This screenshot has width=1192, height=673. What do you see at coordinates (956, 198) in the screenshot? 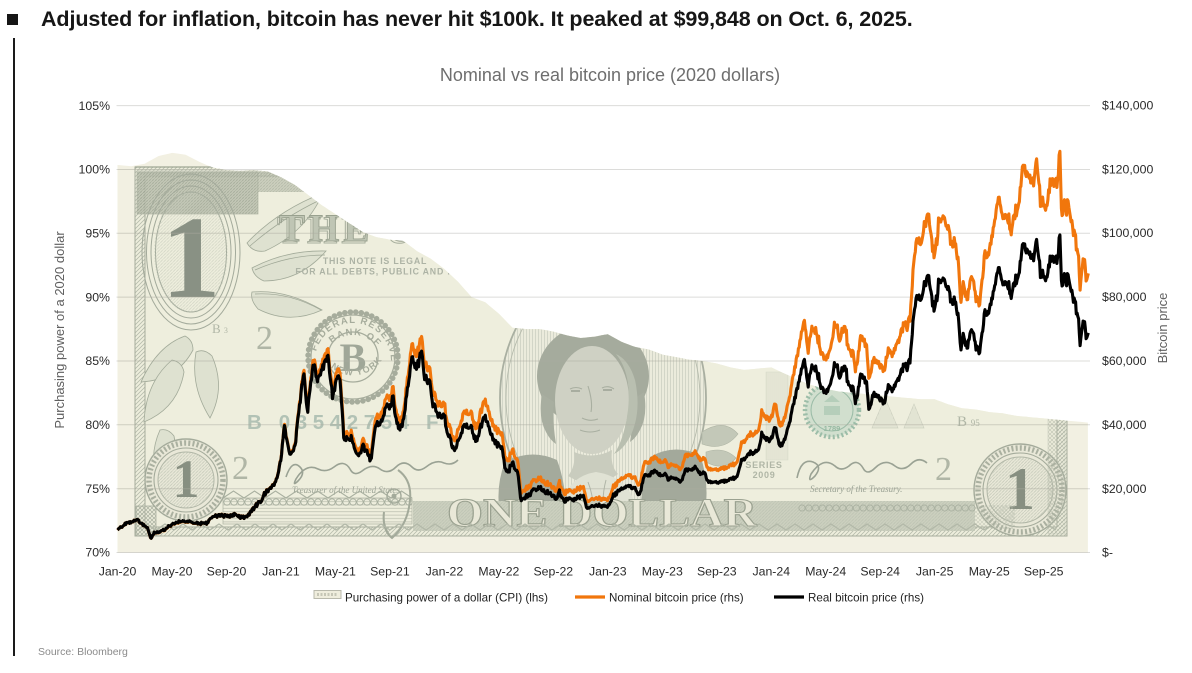
I see `svg-text: B 03542754 F` at bounding box center [956, 198].